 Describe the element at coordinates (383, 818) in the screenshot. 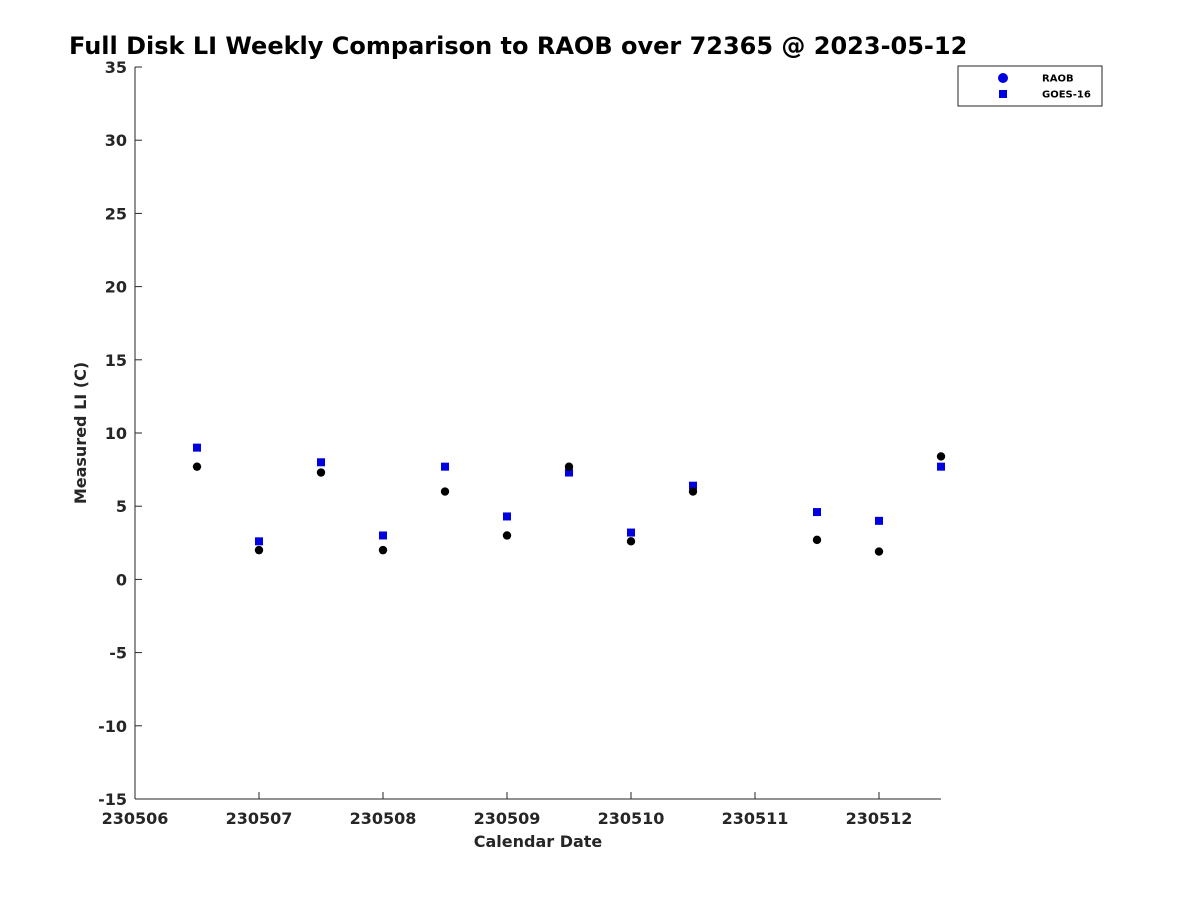

I see `x-tick-label: 230508` at that location.